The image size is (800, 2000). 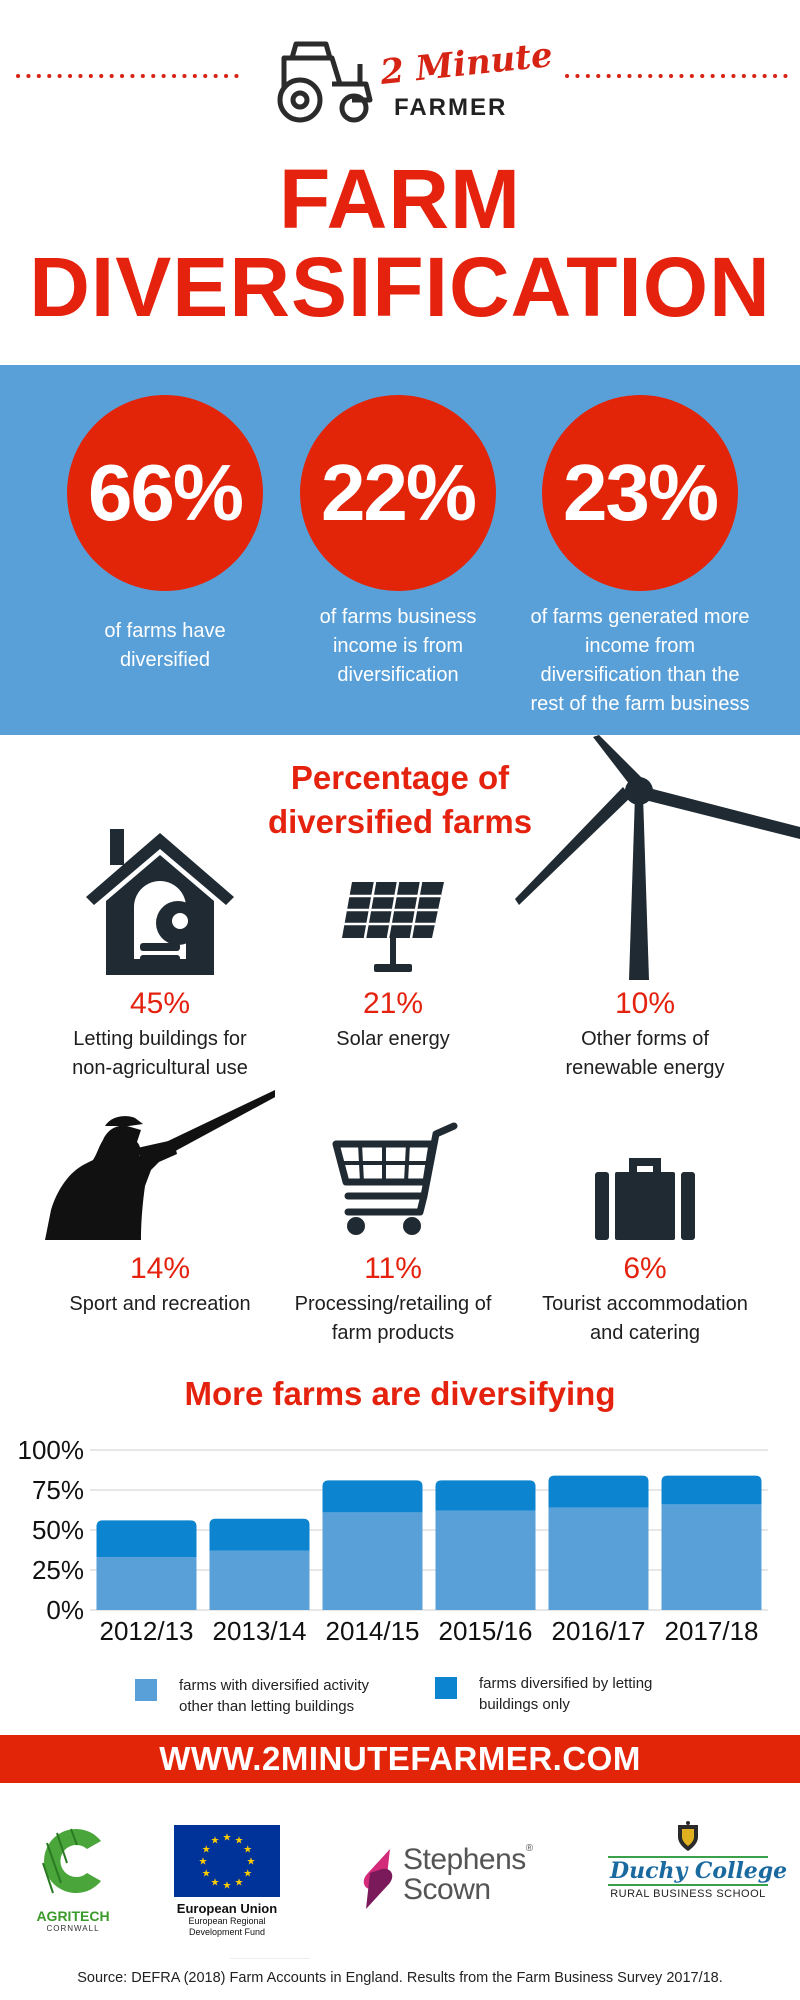 I want to click on category-label: Sport and recreation, so click(x=160, y=1304).